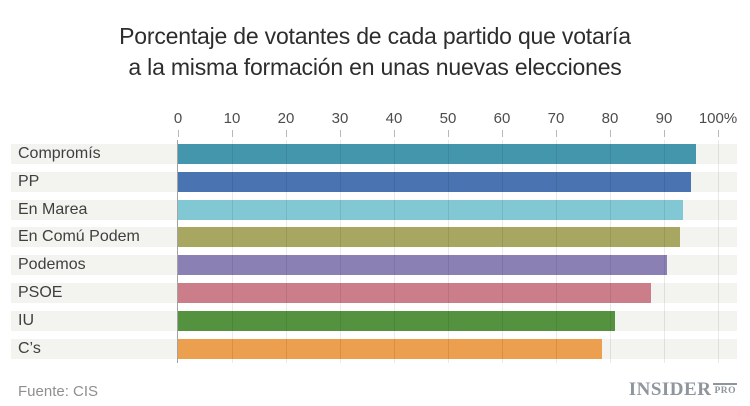 This screenshot has width=750, height=406. I want to click on logo-main-text: INSIDER, so click(670, 389).